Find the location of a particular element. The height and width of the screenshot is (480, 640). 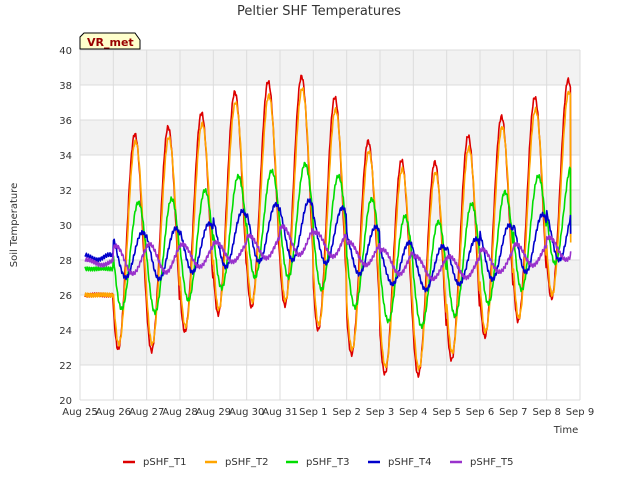

x-tick-label: Sep 9 is located at coordinates (580, 412).